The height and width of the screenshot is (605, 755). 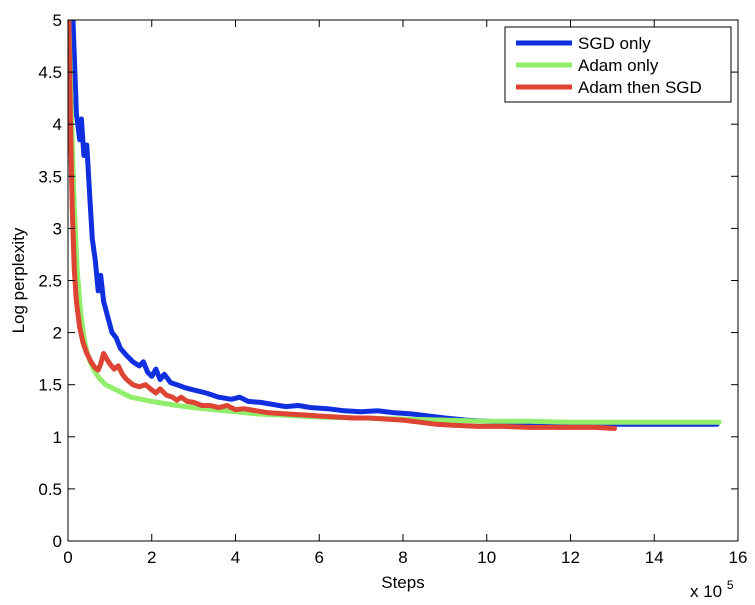 I want to click on y-axis-label: Log perplexity, so click(x=18, y=280).